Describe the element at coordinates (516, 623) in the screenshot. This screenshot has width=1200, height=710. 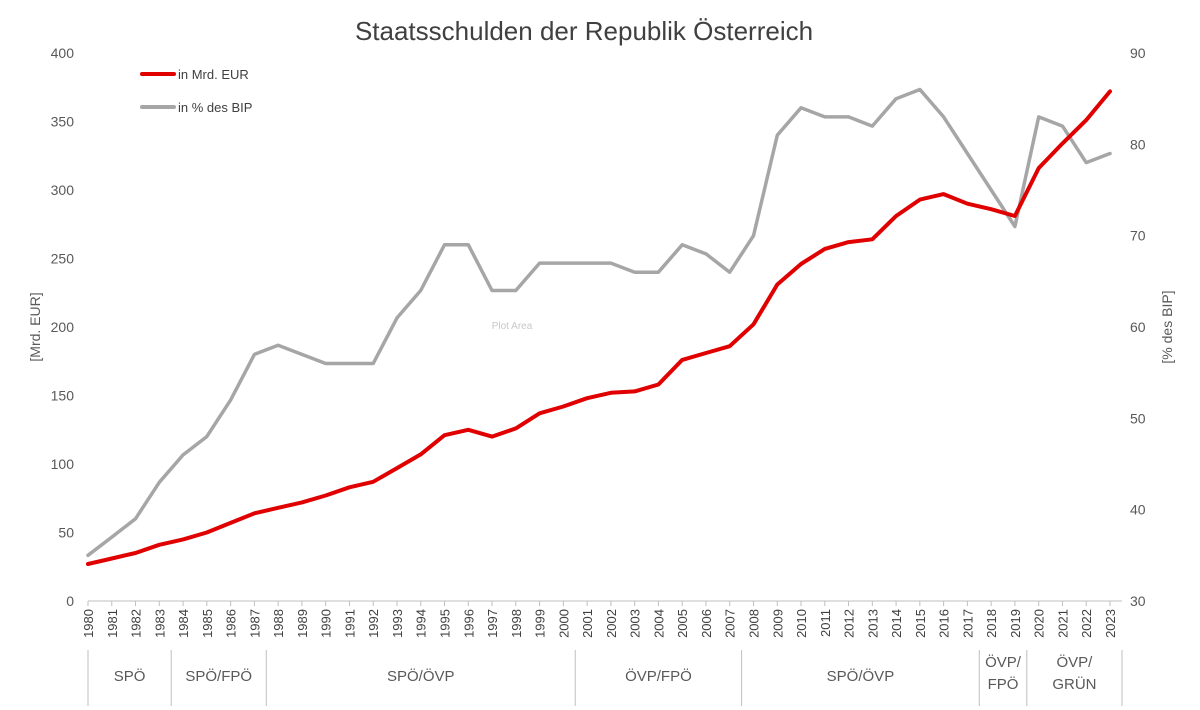
I see `x-tick-label: 1998` at that location.